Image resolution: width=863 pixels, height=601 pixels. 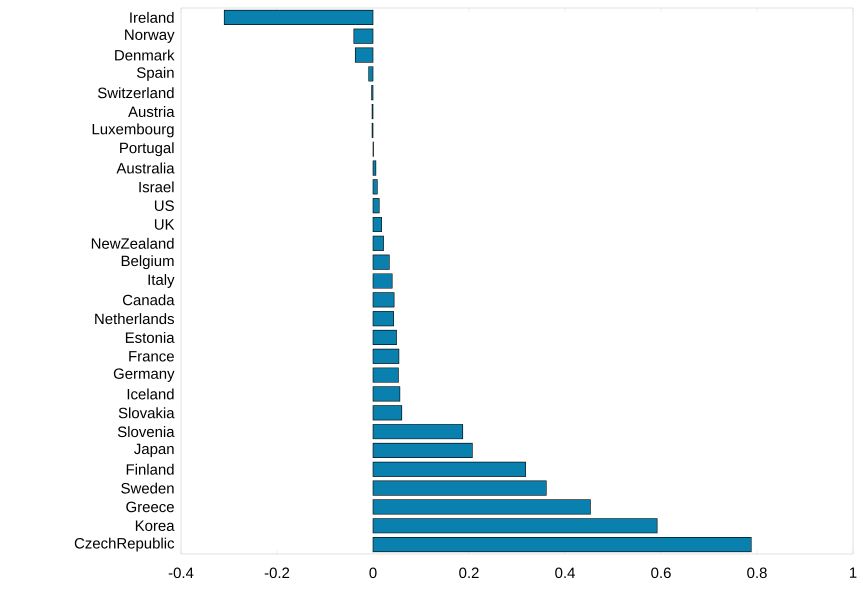 I want to click on y-tick-label: CzechRepublic, so click(x=124, y=545).